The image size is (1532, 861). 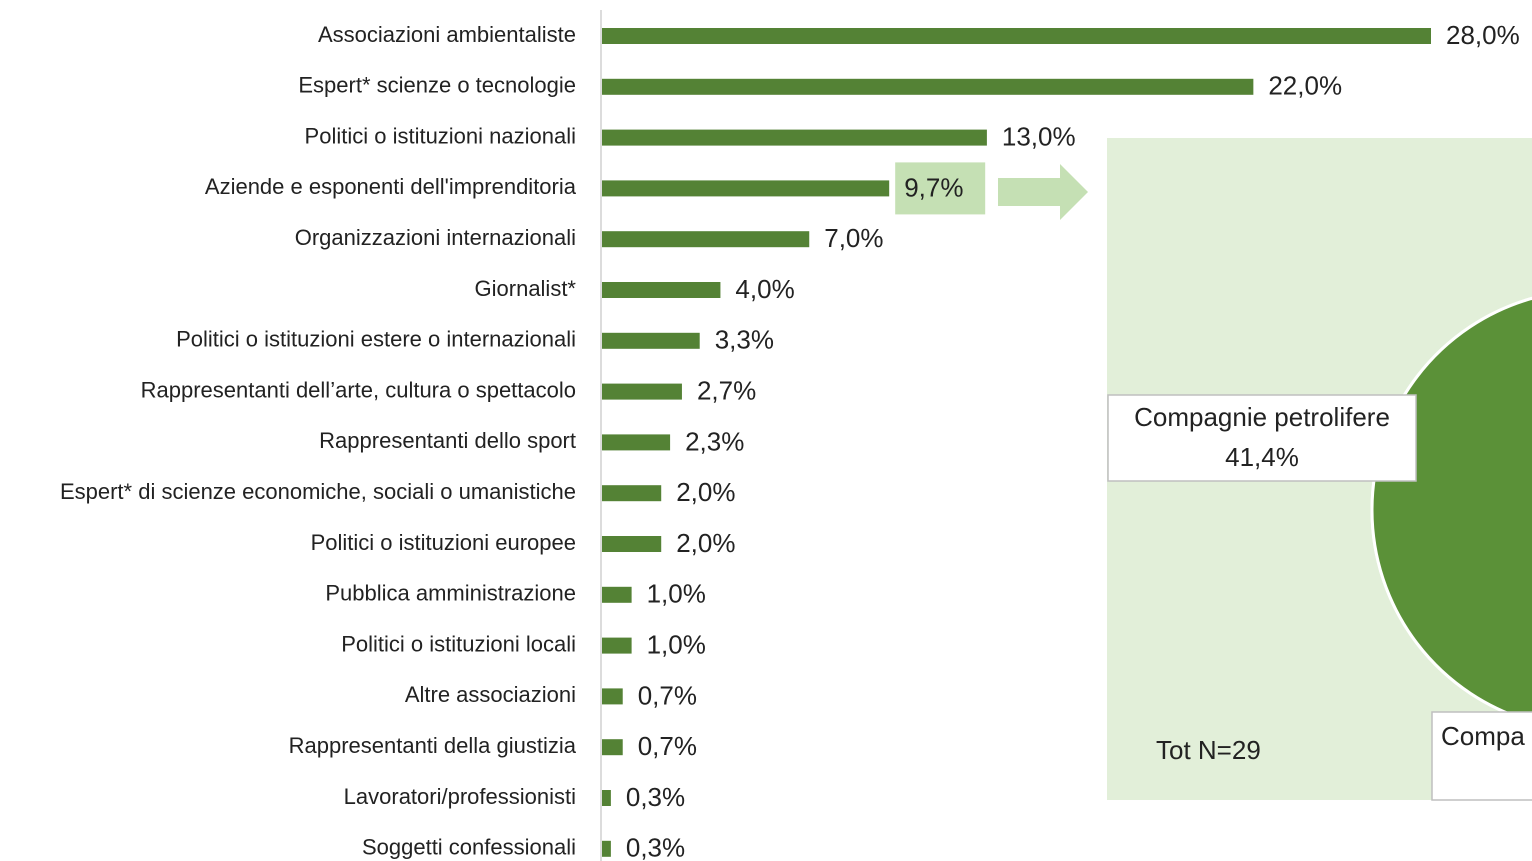 What do you see at coordinates (433, 745) in the screenshot?
I see `category-label: Rappresentanti della giustizia` at bounding box center [433, 745].